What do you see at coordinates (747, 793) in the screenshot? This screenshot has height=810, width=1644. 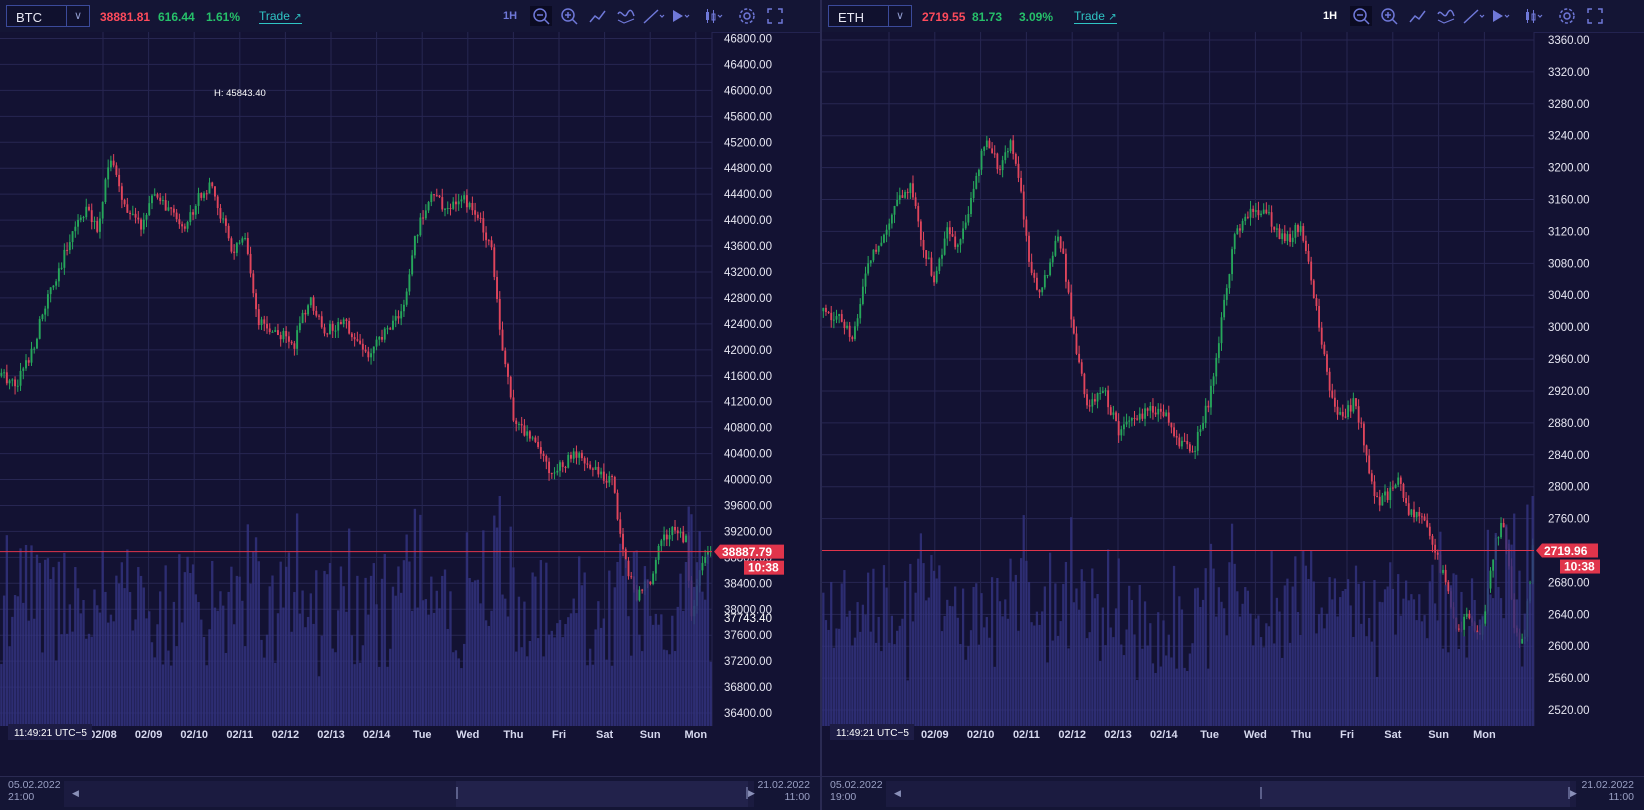 I see `btc-scroll-grip-right` at bounding box center [747, 793].